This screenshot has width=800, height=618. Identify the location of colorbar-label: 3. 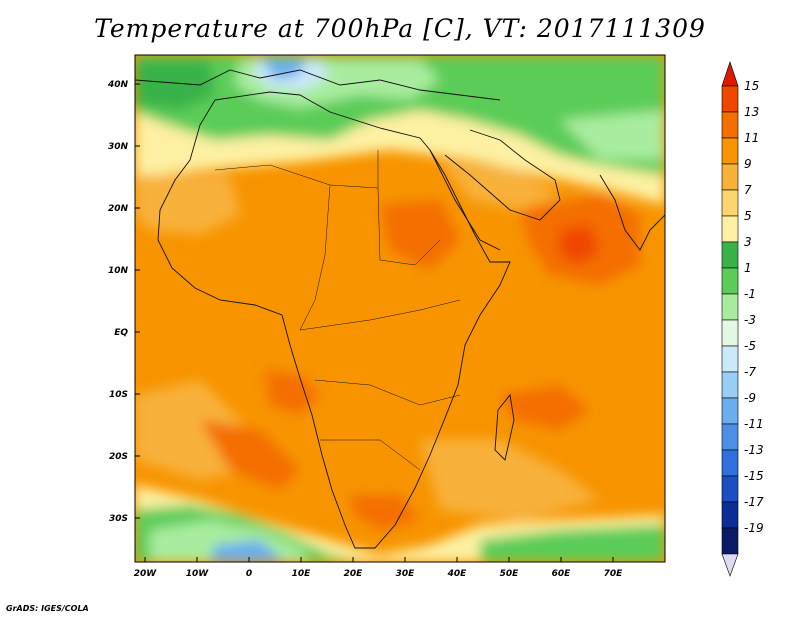
(748, 242).